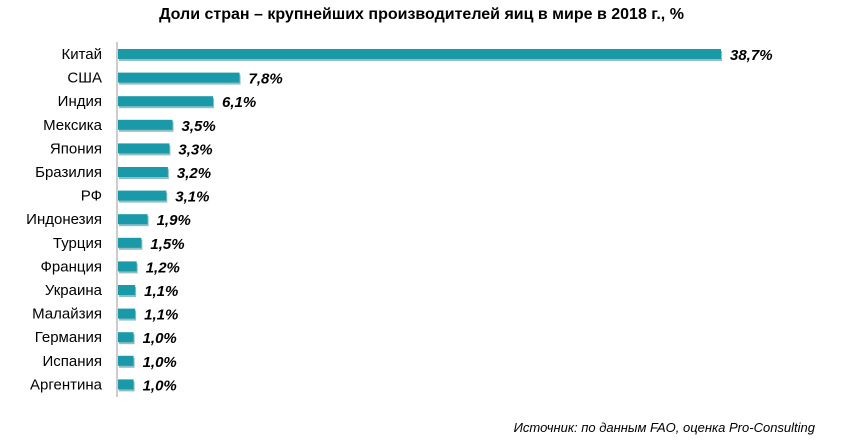 The width and height of the screenshot is (843, 442). Describe the element at coordinates (751, 55) in the screenshot. I see `value-label: 38,7%` at that location.